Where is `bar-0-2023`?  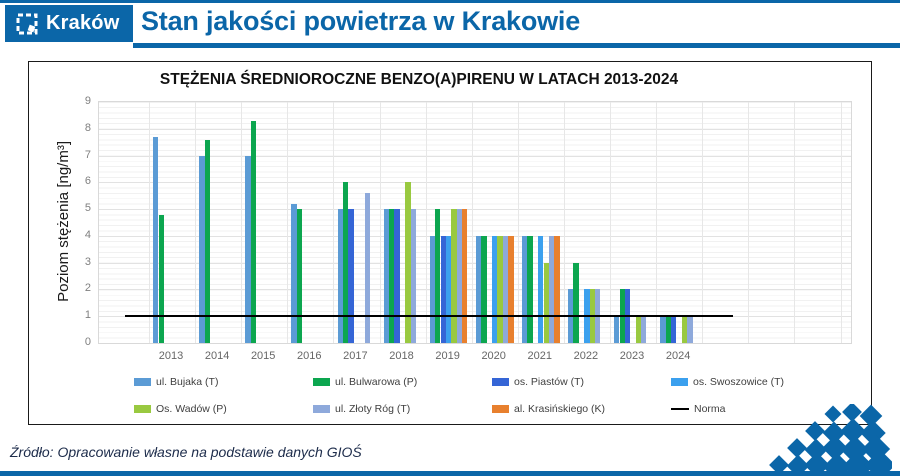 bar-0-2023 is located at coordinates (617, 329).